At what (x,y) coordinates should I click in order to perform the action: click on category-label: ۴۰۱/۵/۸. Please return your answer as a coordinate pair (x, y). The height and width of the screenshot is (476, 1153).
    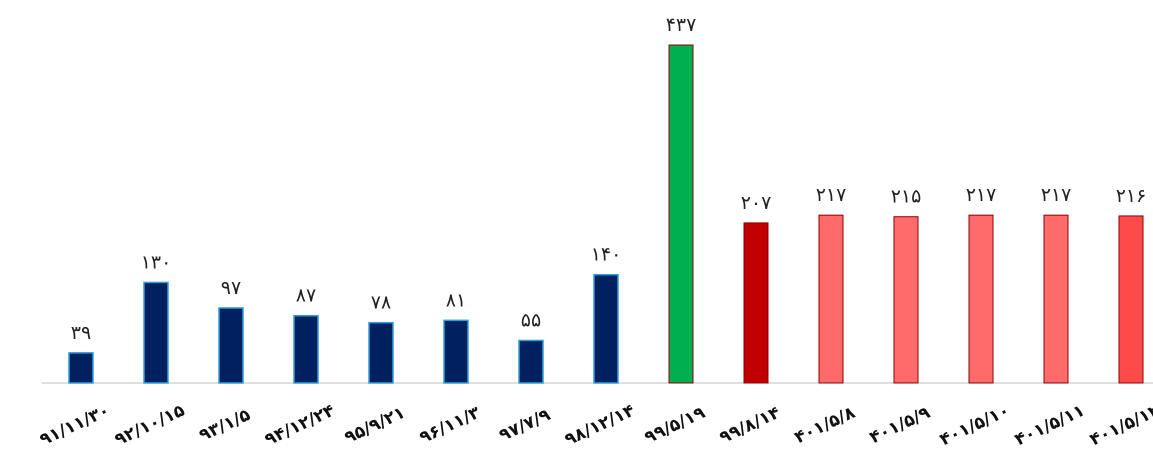
    Looking at the image, I should click on (825, 426).